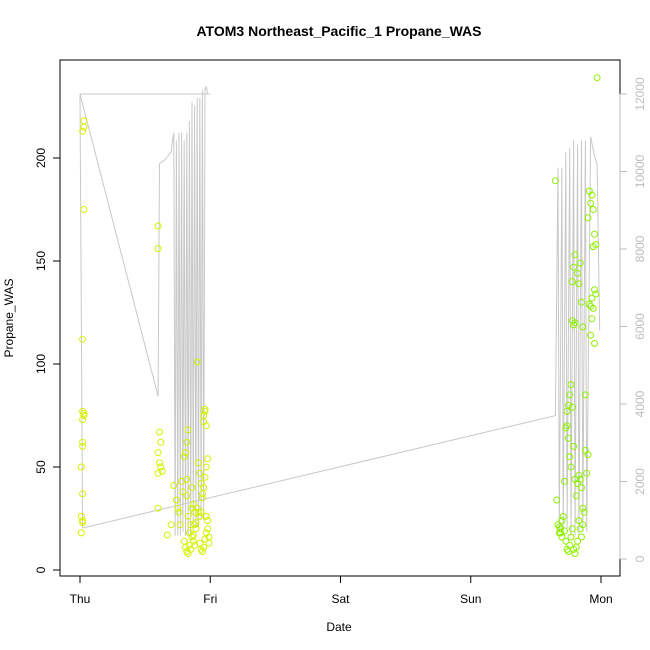  I want to click on y-tick-label: 200, so click(41, 158).